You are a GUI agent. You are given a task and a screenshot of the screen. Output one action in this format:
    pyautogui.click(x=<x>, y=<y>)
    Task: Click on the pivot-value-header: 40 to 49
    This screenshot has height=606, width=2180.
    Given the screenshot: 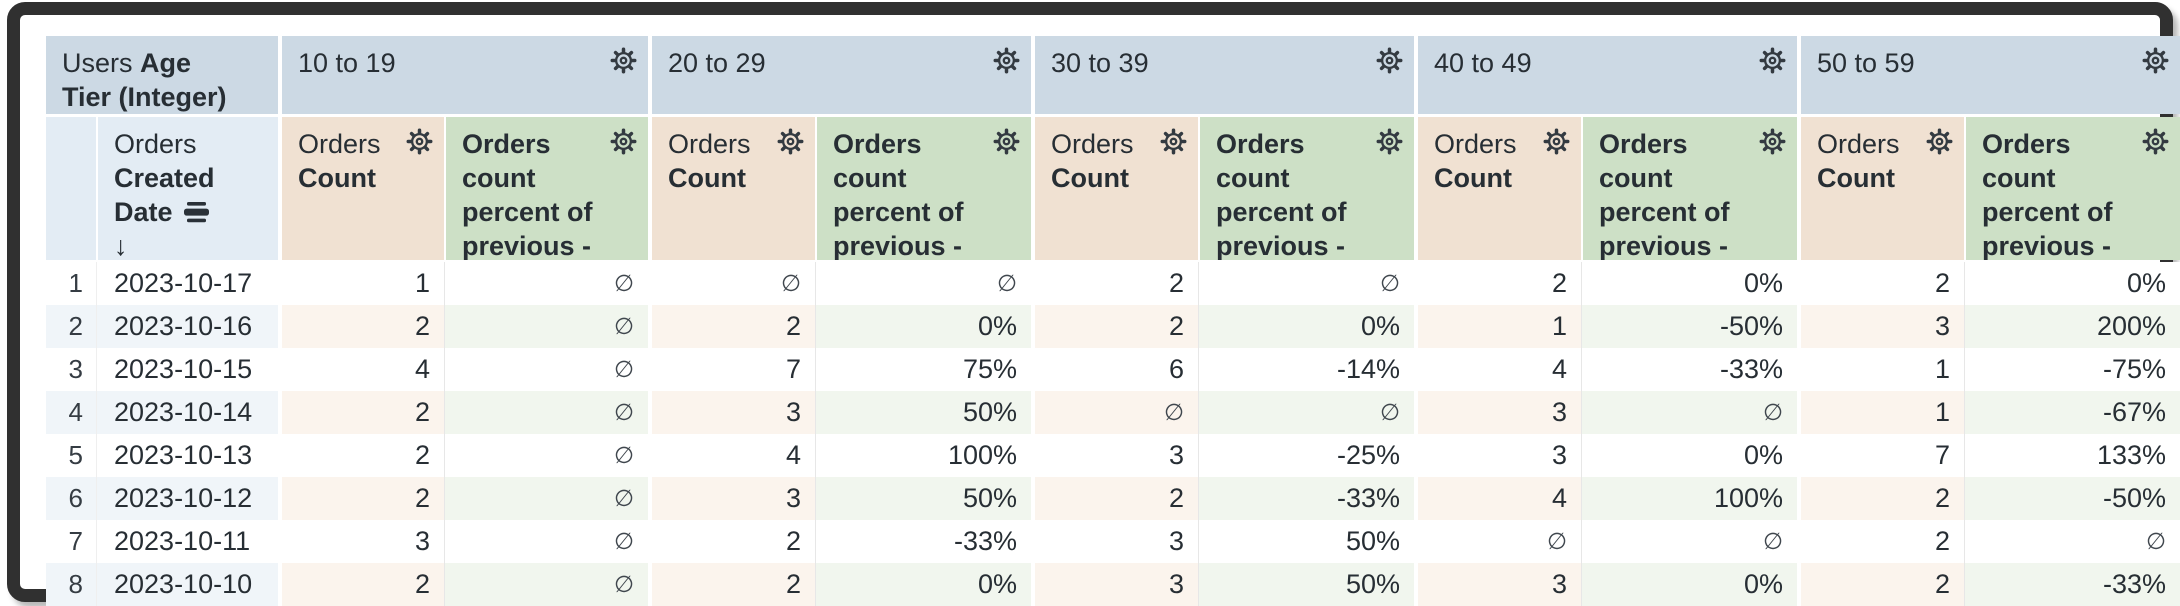 What is the action you would take?
    pyautogui.click(x=1605, y=75)
    